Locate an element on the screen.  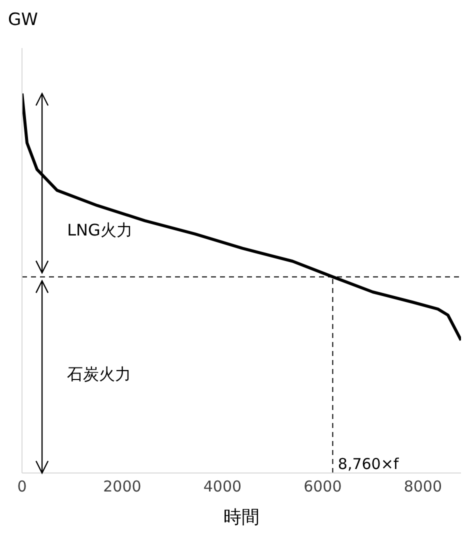
annotation: 石炭火力 is located at coordinates (99, 374).